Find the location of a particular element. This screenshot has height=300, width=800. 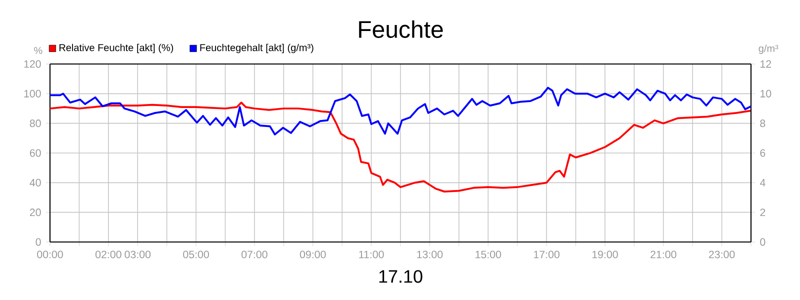

y2-tick-label: 8 is located at coordinates (763, 124).